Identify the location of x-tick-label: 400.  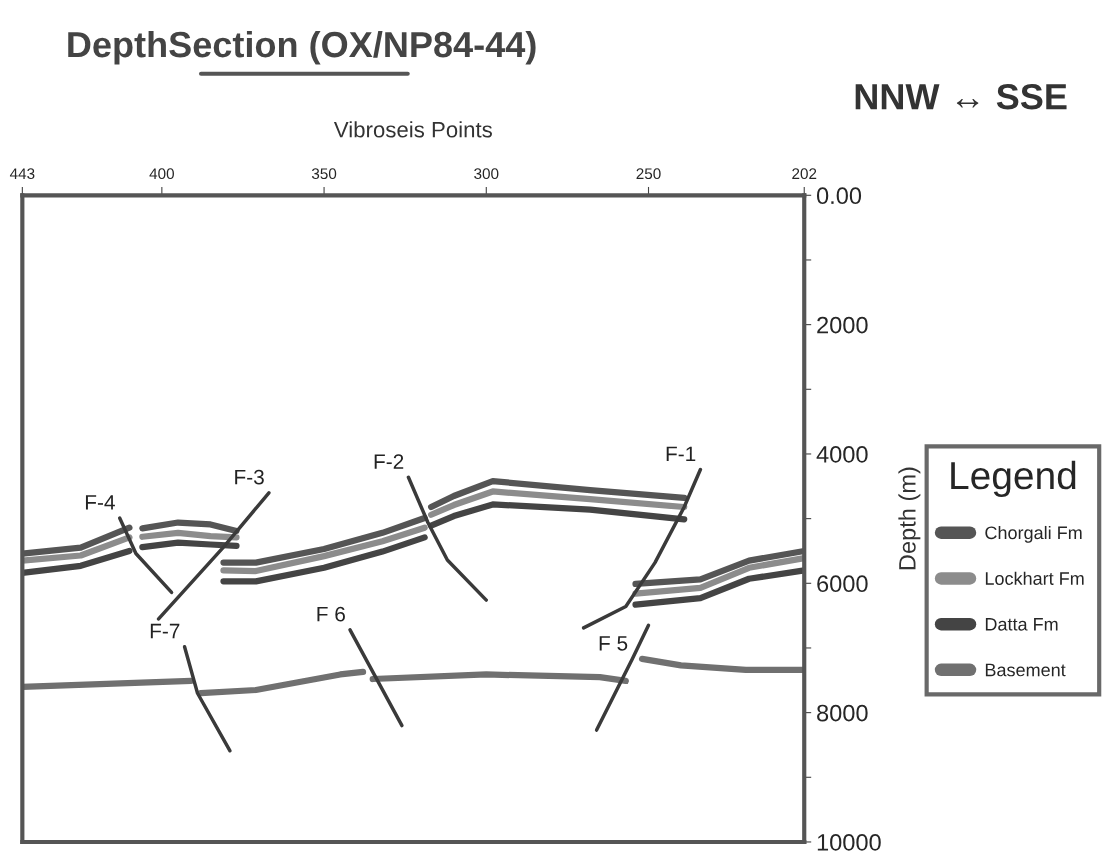
(161, 174).